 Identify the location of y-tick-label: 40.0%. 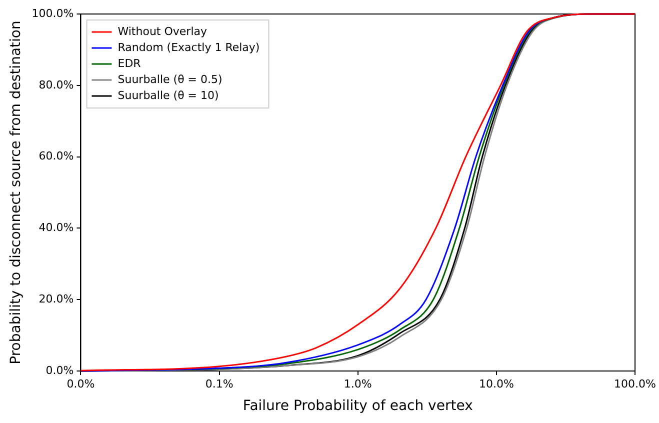
(56, 227).